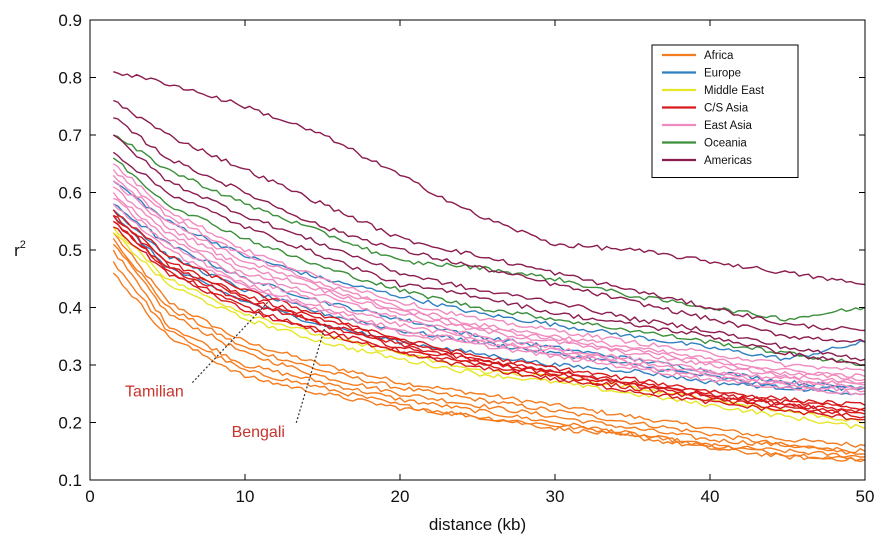 This screenshot has height=539, width=877. I want to click on y-tick-label: 0.1, so click(70, 480).